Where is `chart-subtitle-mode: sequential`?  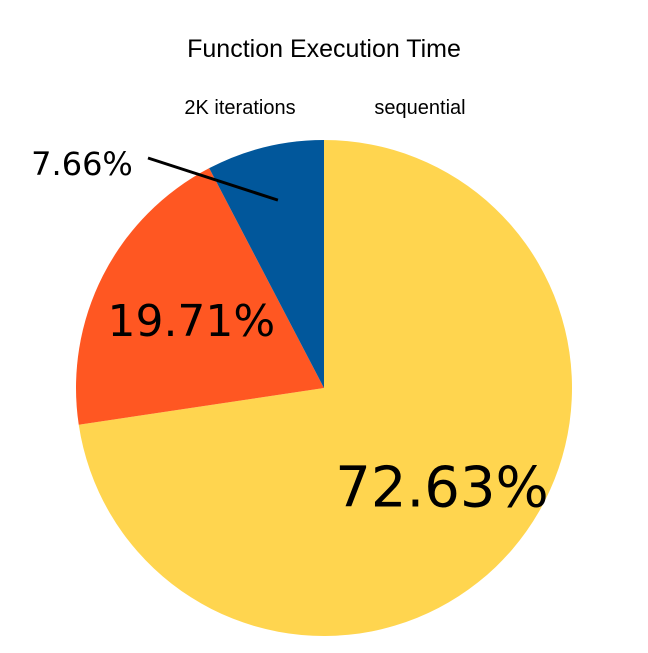
chart-subtitle-mode: sequential is located at coordinates (419, 108).